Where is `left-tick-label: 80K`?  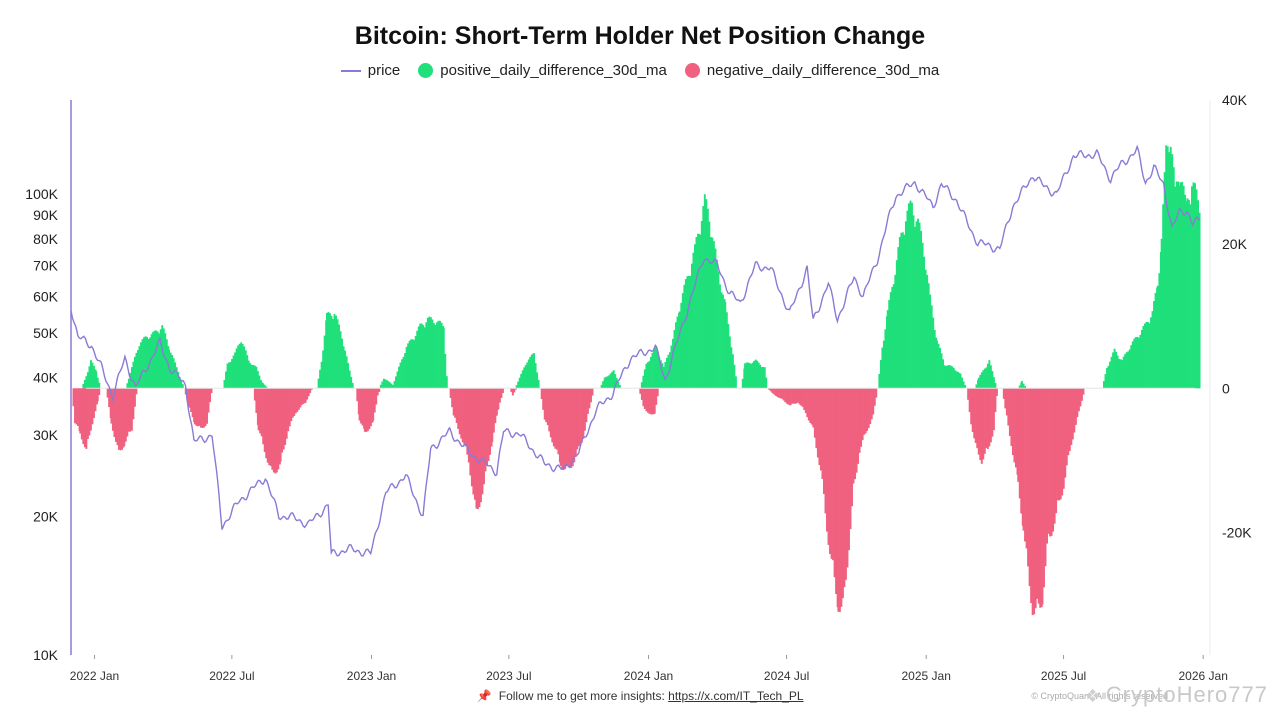 left-tick-label: 80K is located at coordinates (46, 239).